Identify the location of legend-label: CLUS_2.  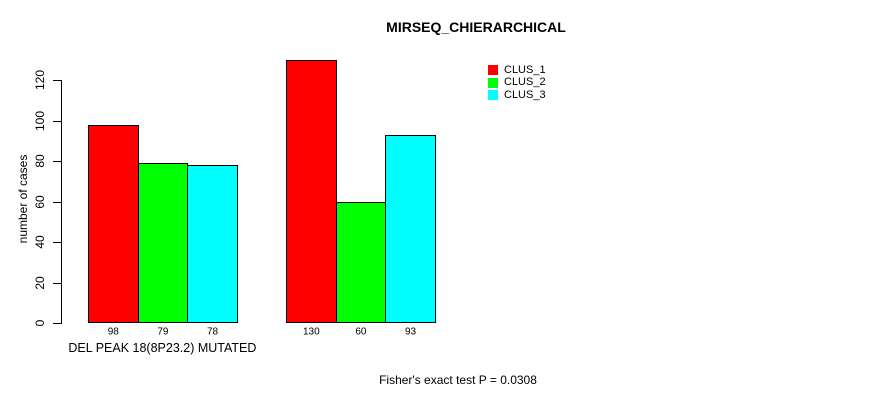
(525, 82).